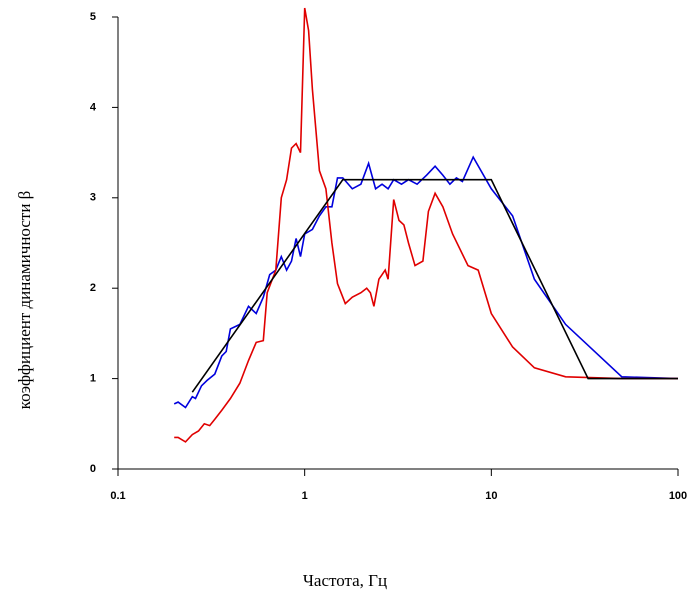 Image resolution: width=689 pixels, height=603 pixels. What do you see at coordinates (305, 496) in the screenshot?
I see `x-tick-label: 1` at bounding box center [305, 496].